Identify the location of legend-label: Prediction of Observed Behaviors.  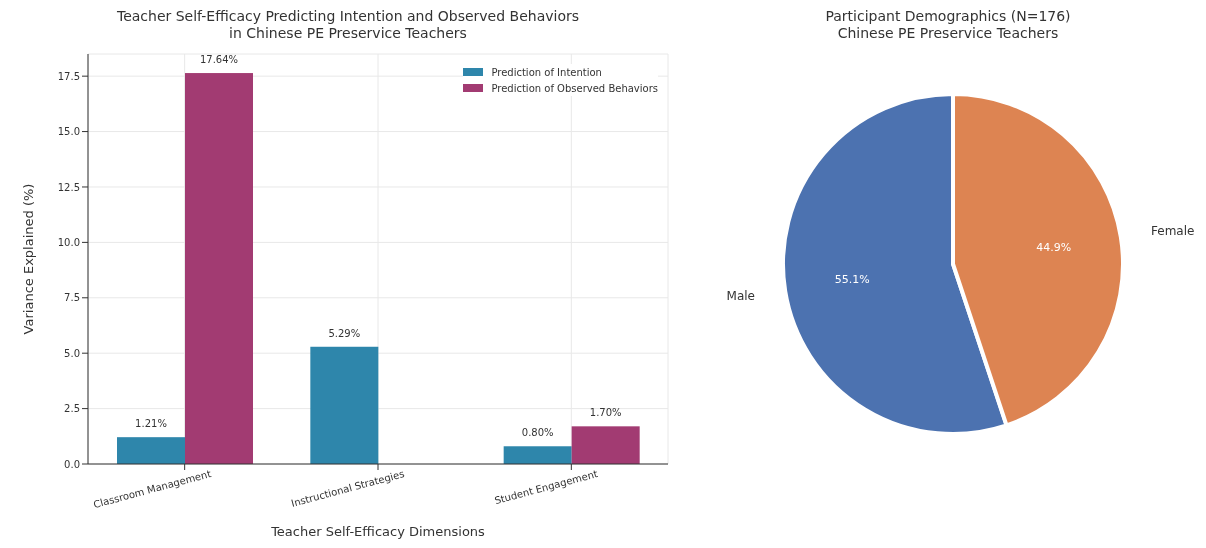
(574, 88).